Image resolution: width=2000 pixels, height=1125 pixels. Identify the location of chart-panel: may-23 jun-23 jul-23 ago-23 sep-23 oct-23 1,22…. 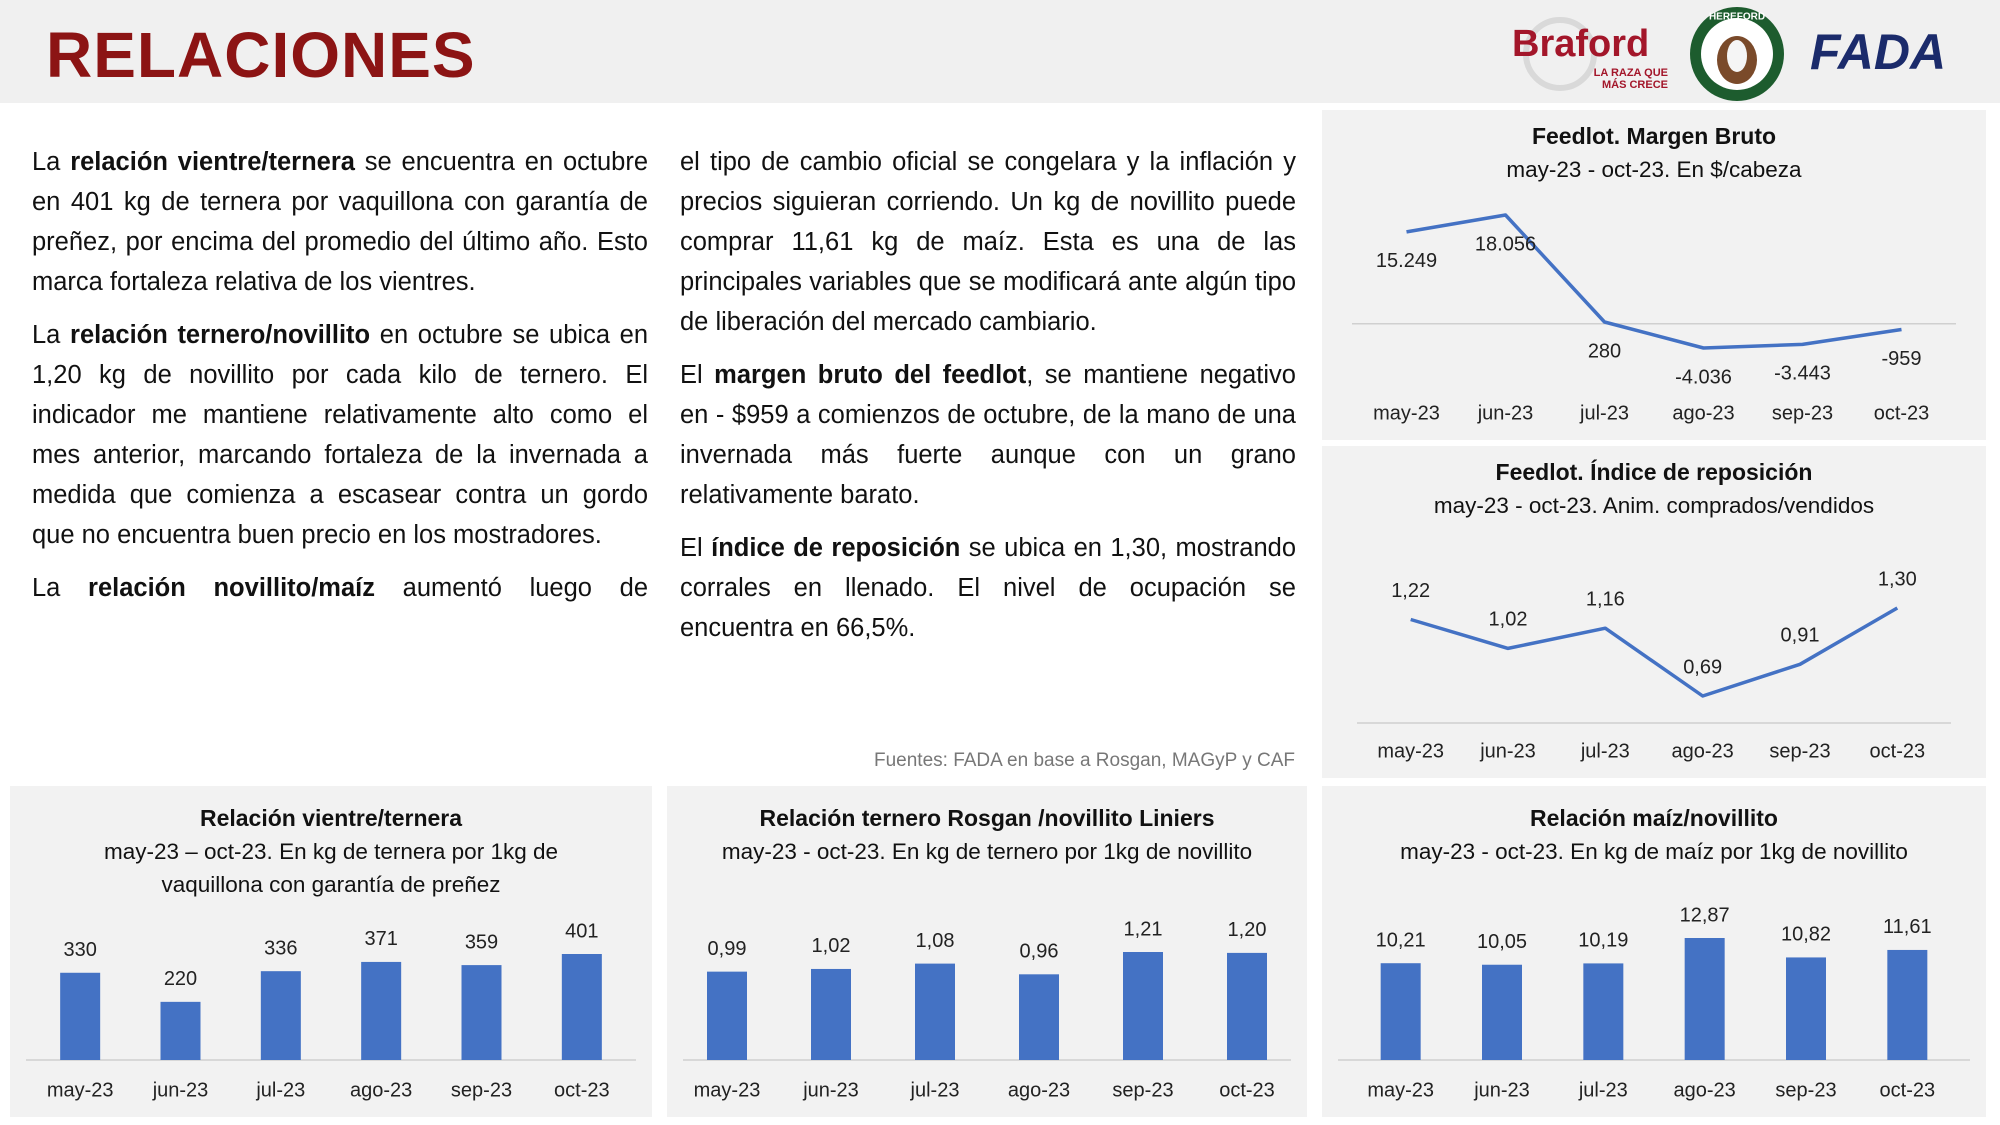
(1654, 612).